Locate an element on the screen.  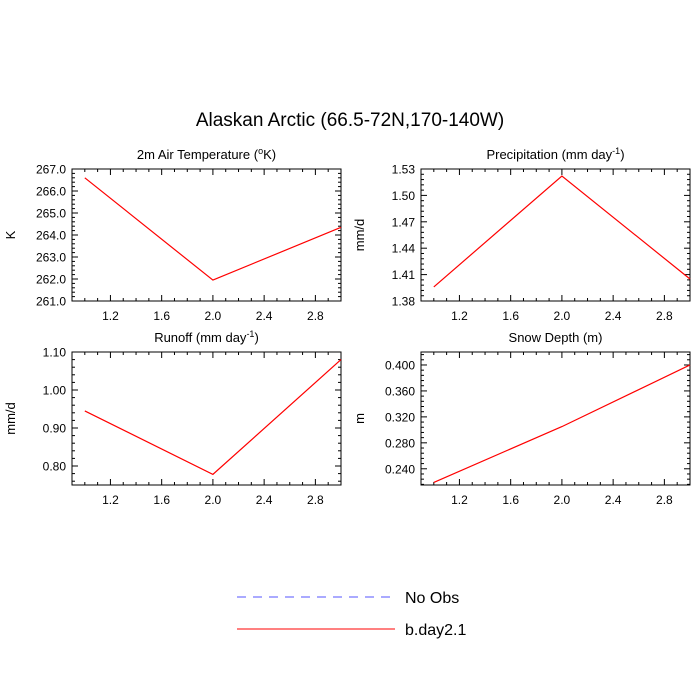
y-tick-label: 1.38 is located at coordinates (404, 302).